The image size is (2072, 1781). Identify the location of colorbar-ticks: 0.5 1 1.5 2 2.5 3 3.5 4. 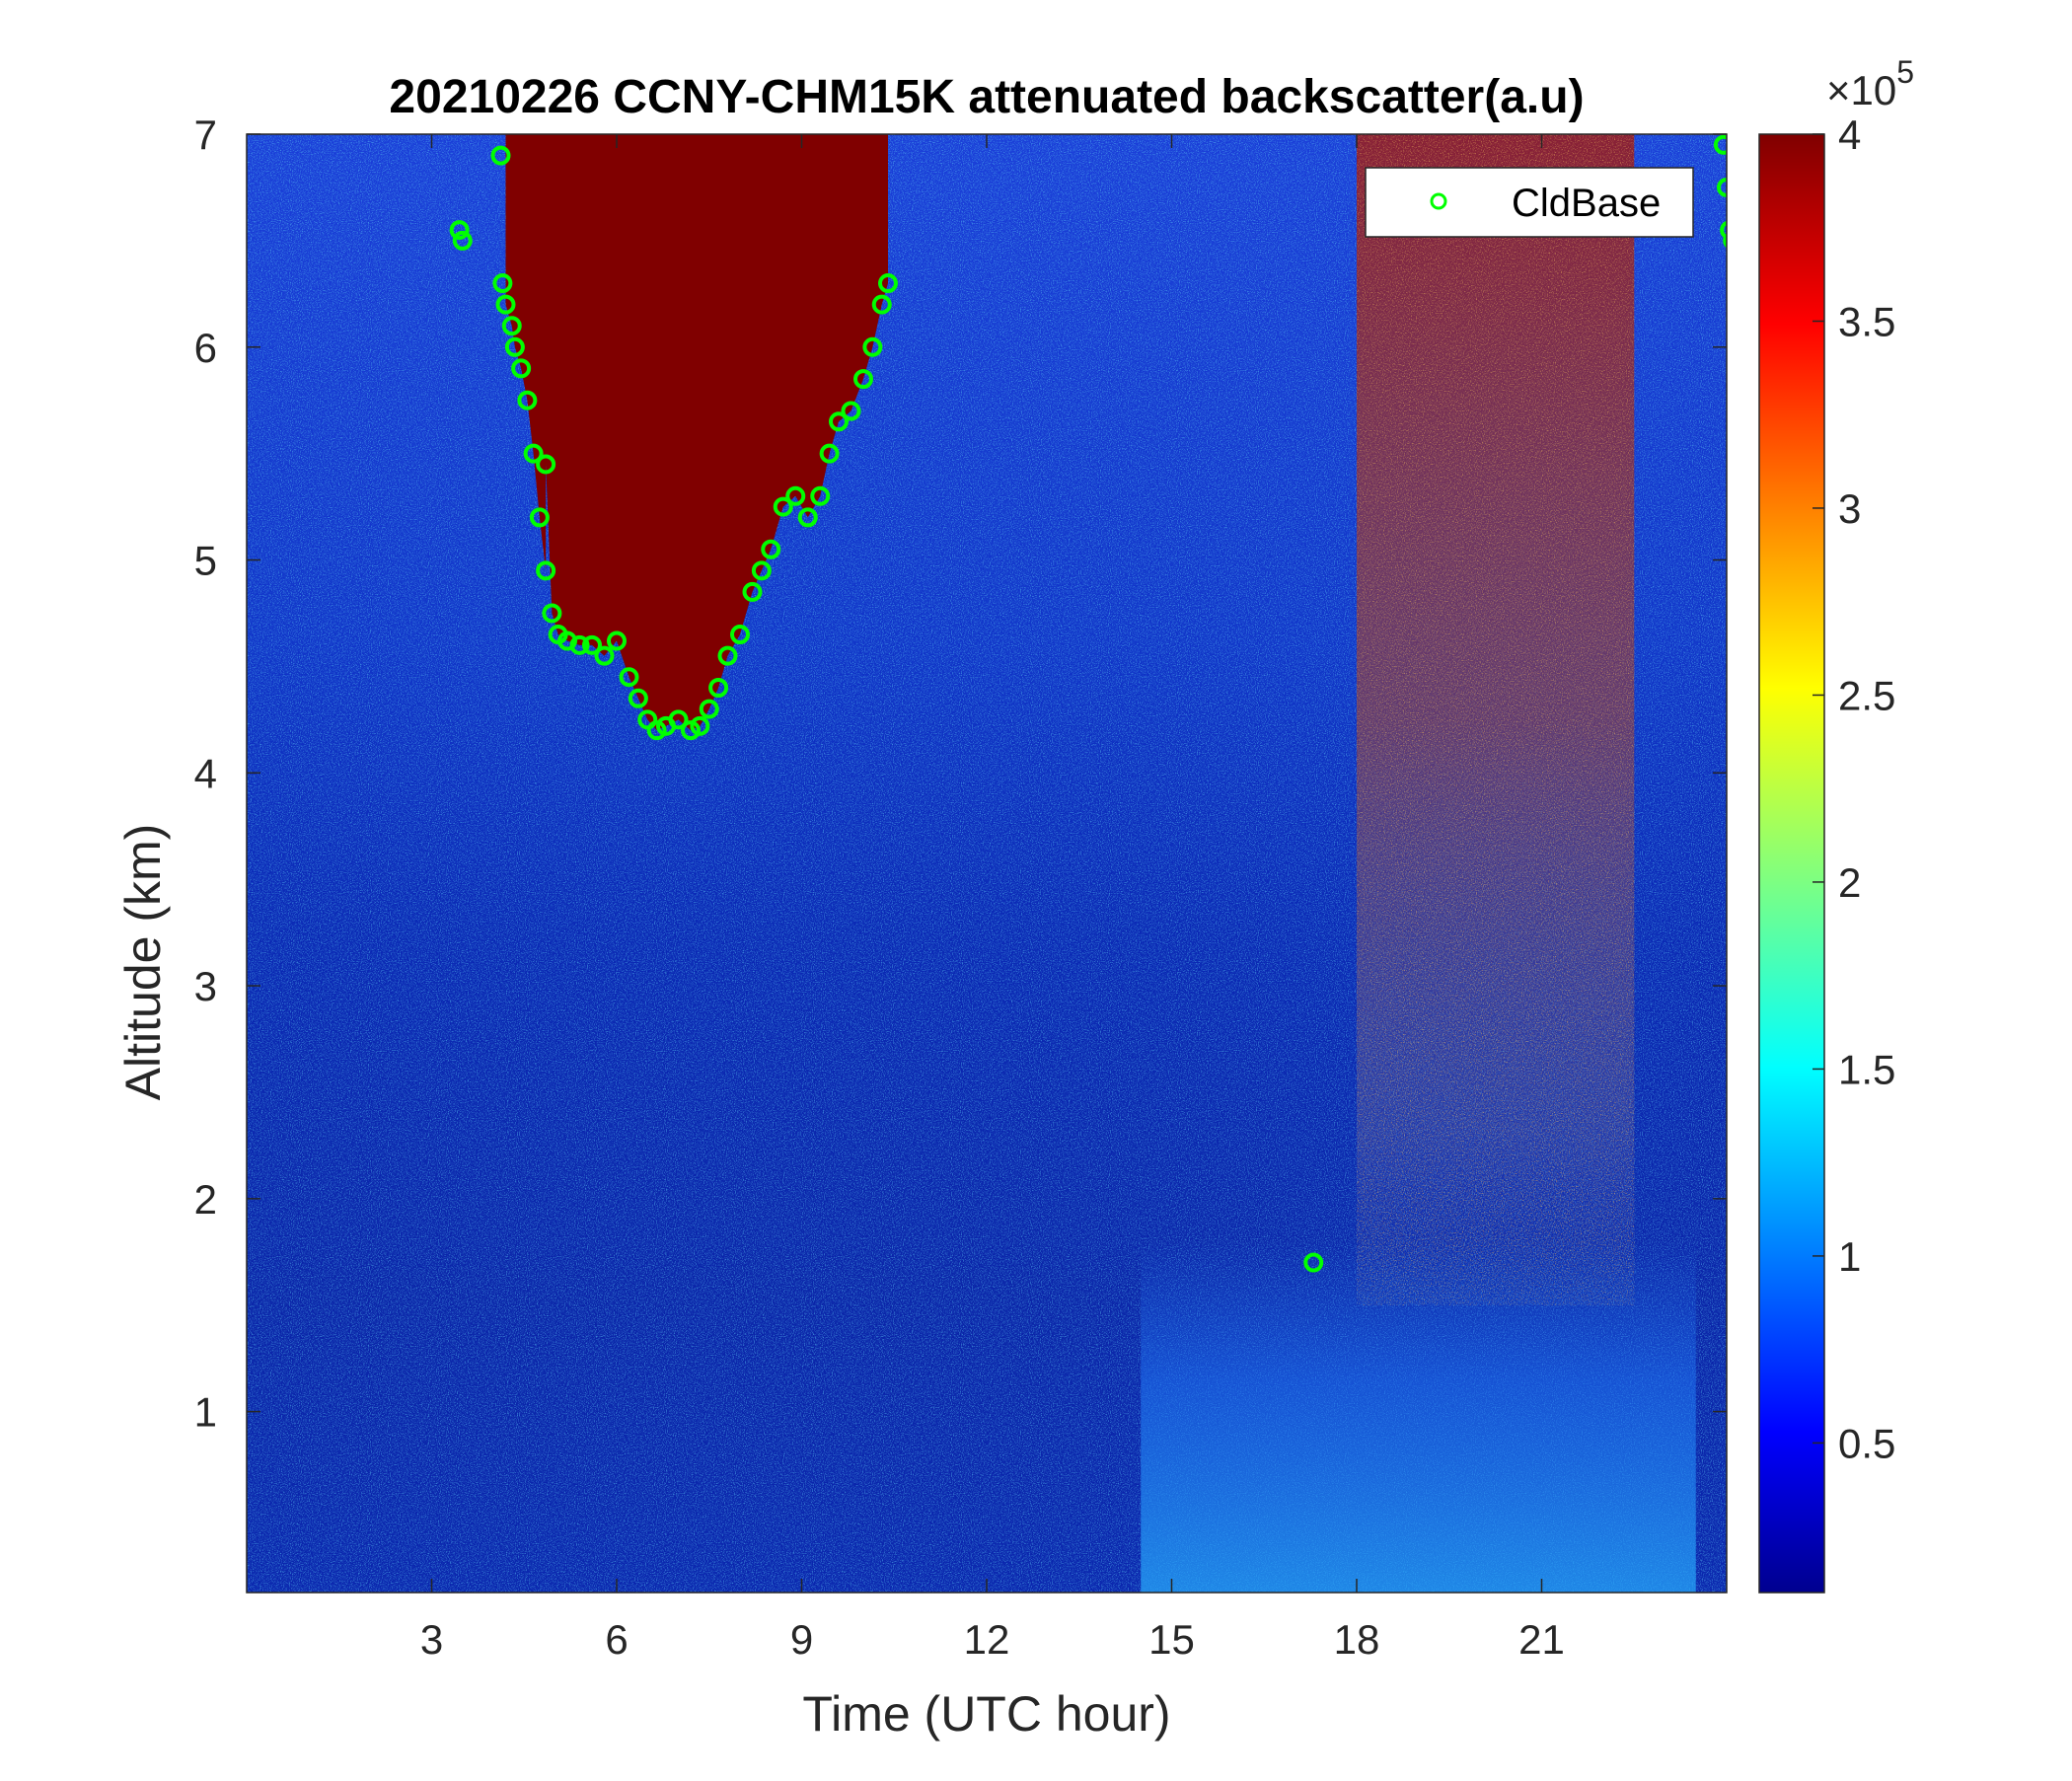
(1854, 788).